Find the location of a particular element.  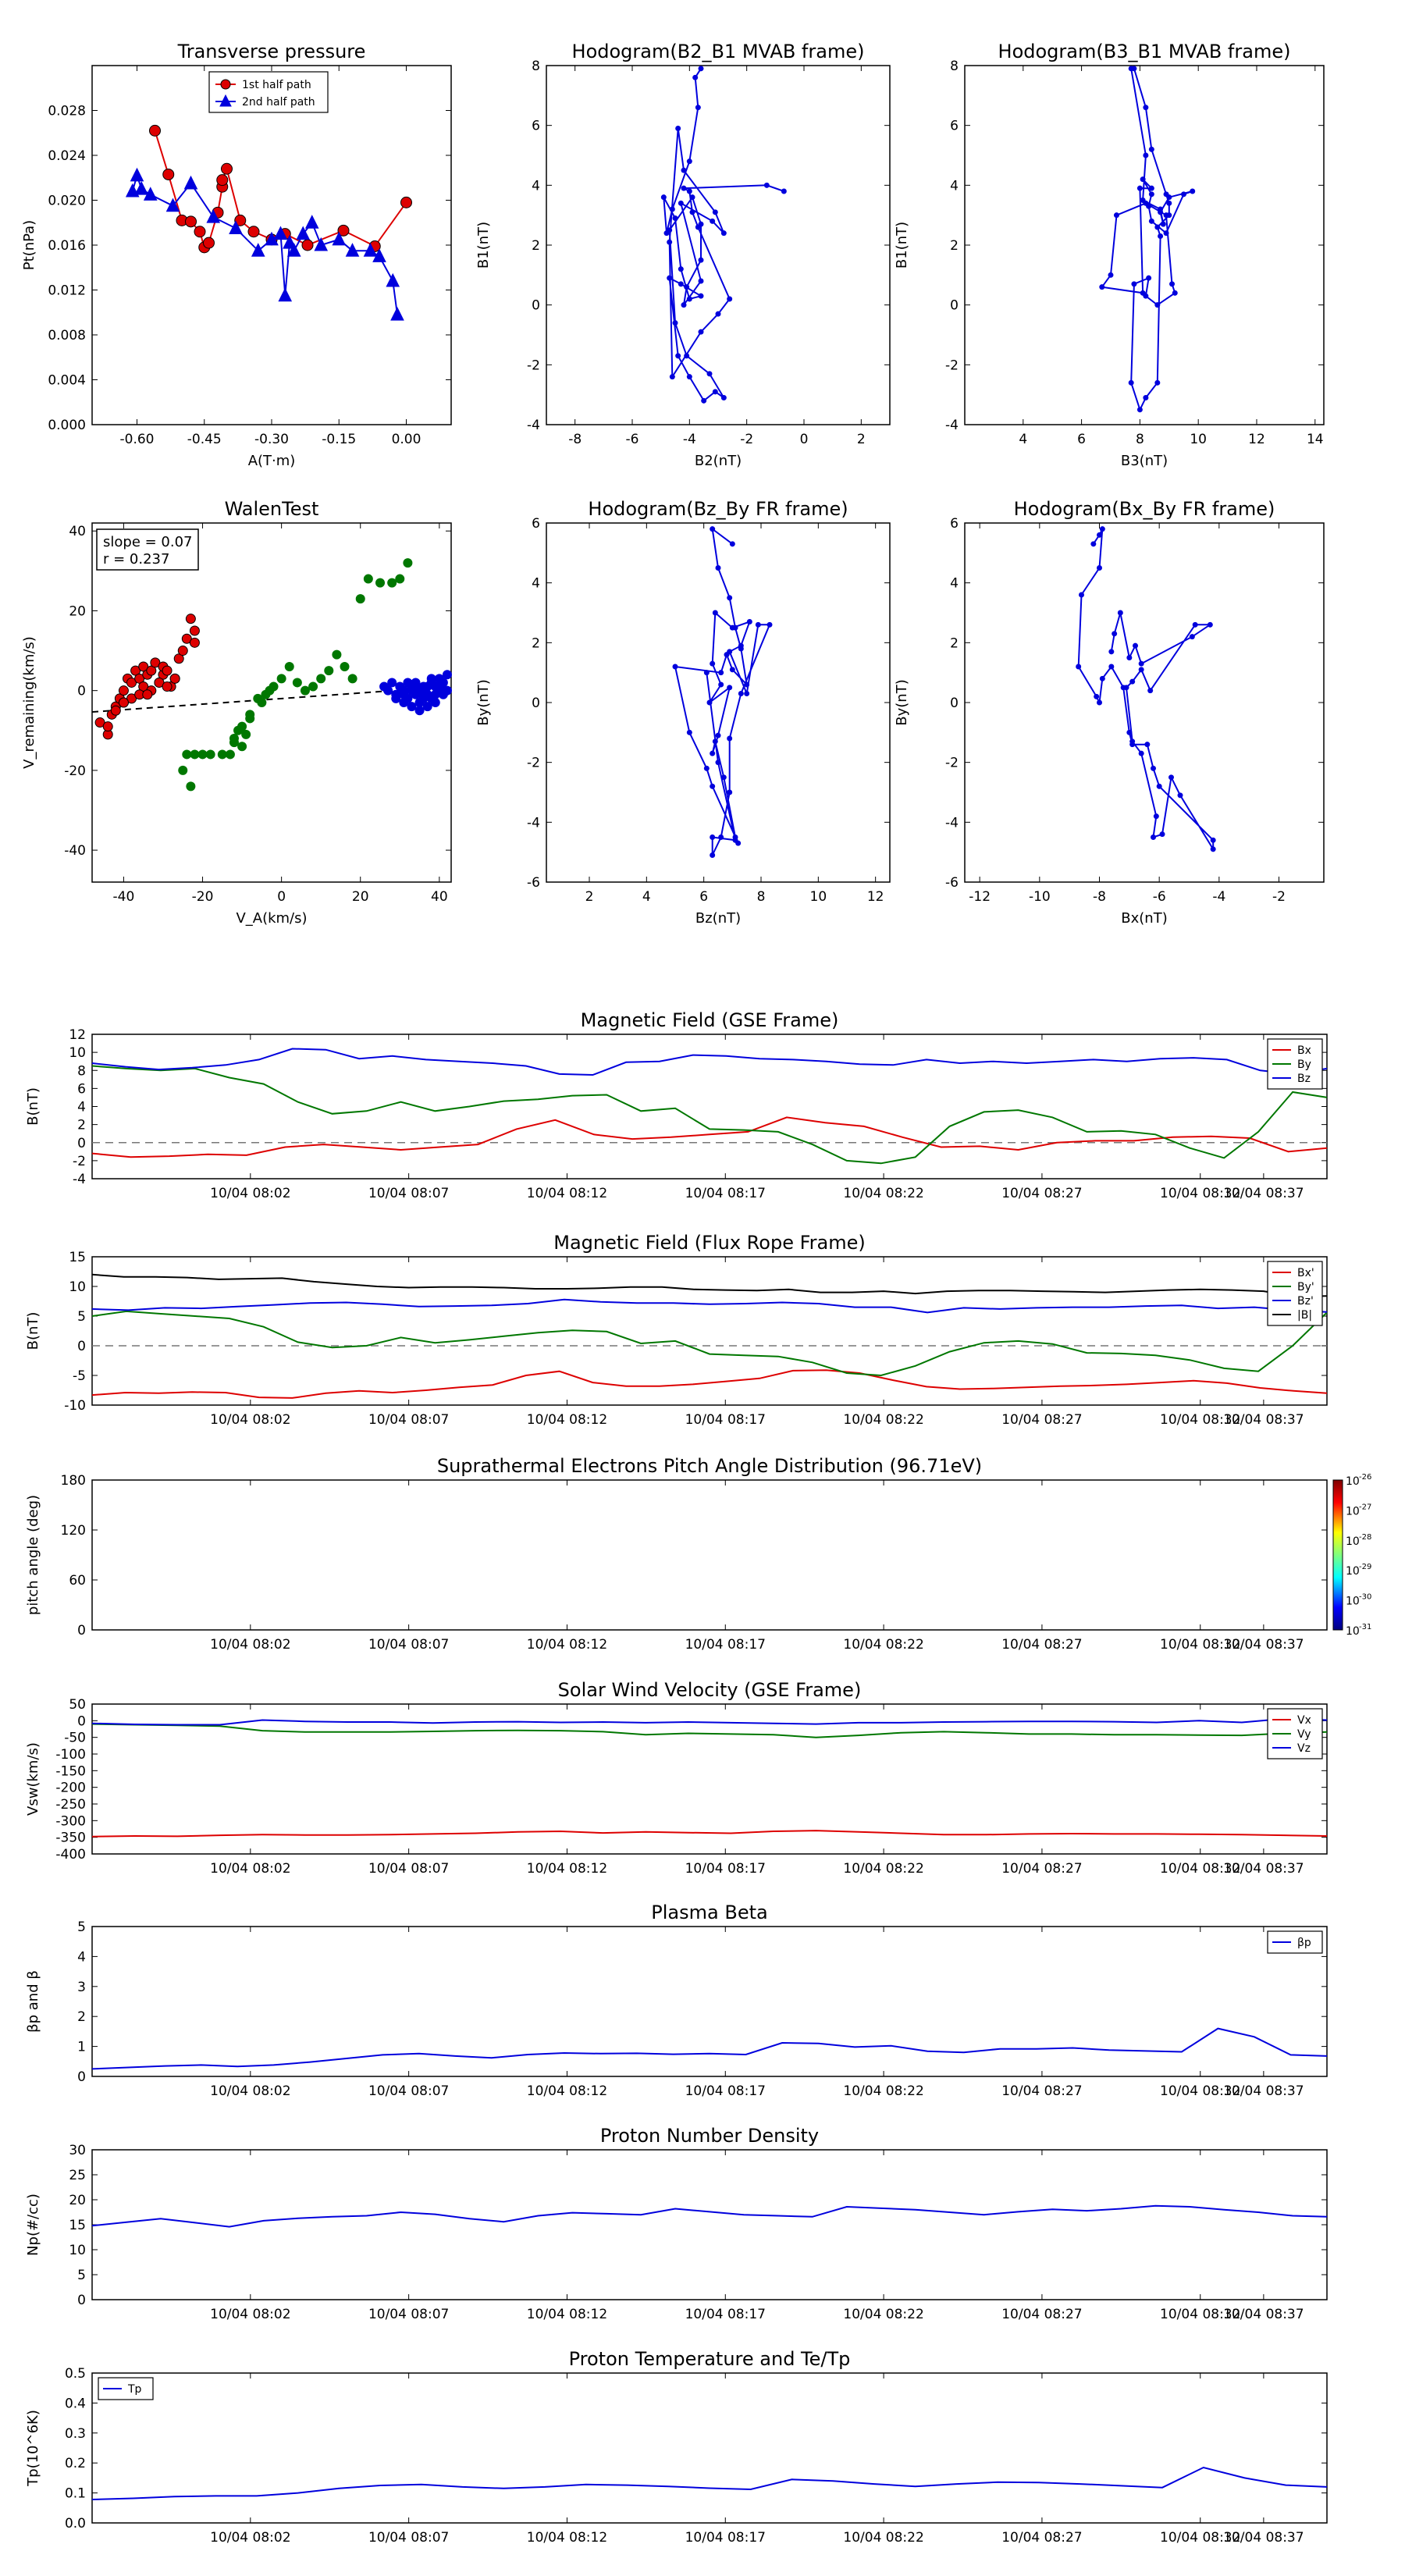

row-3-xtick-label: 10/04 08:17 is located at coordinates (725, 1645).